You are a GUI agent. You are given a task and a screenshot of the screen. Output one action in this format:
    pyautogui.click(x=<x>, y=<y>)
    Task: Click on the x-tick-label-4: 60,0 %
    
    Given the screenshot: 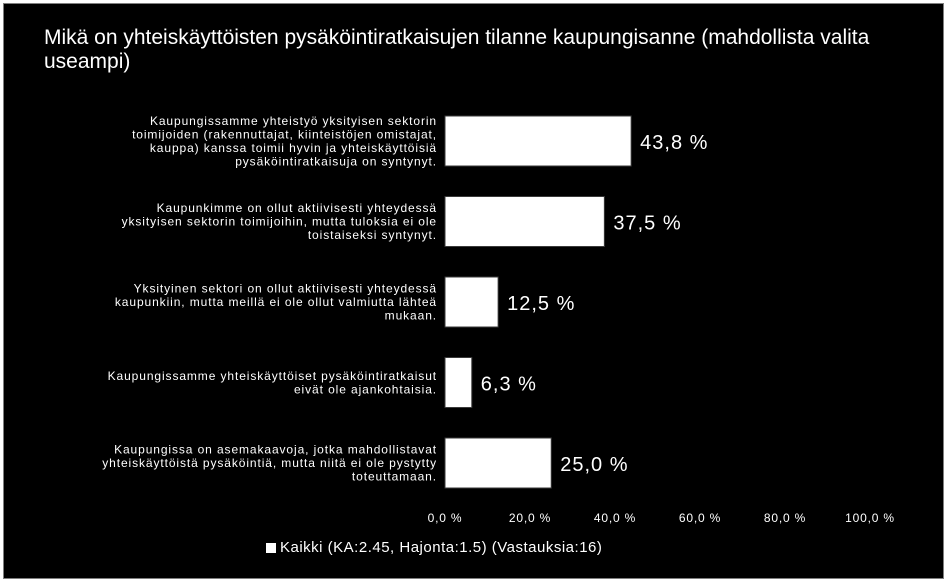 What is the action you would take?
    pyautogui.click(x=700, y=518)
    